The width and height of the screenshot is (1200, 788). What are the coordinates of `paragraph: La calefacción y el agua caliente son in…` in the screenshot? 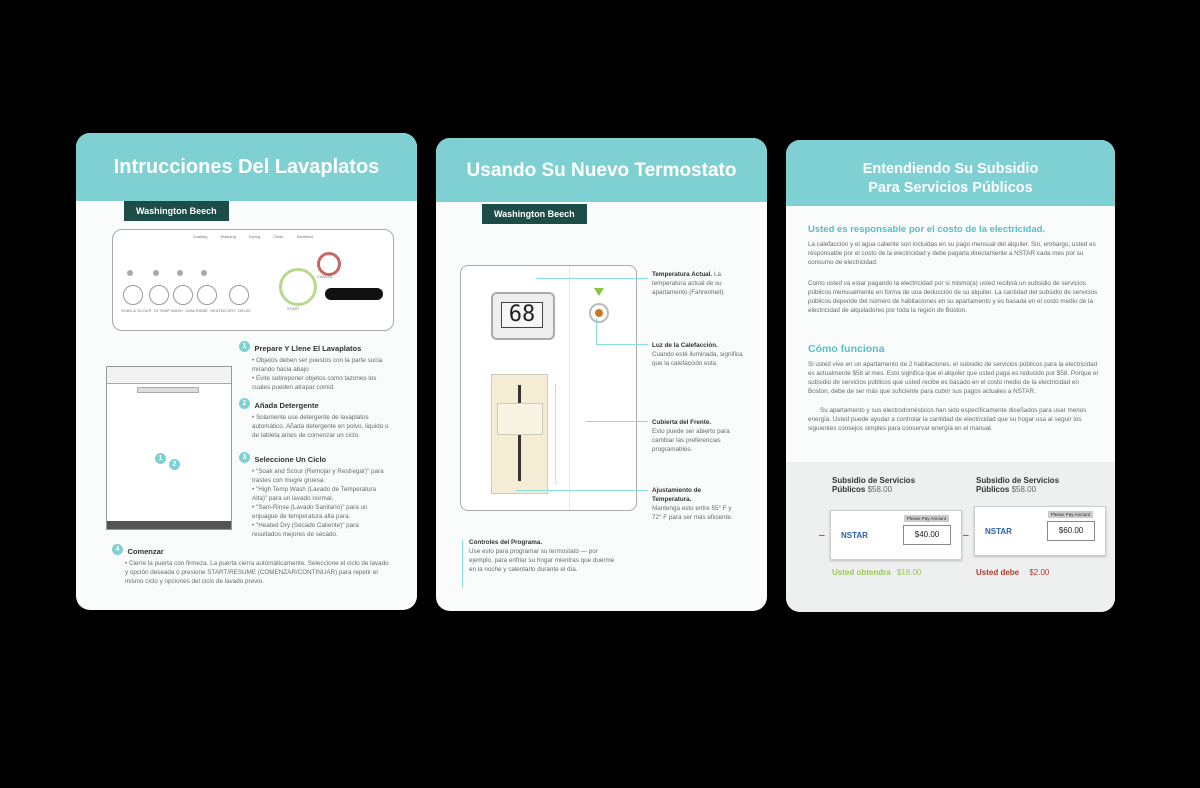 It's located at (952, 253).